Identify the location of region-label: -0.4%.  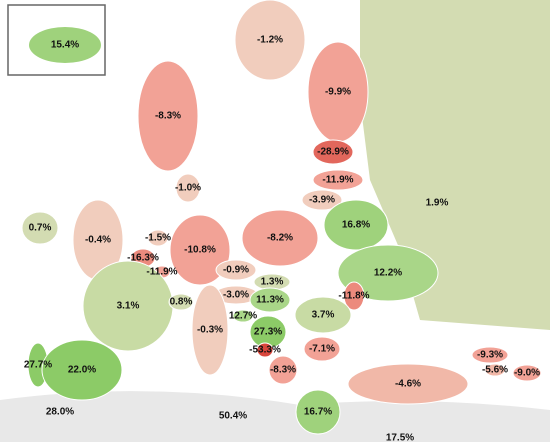
(98, 240).